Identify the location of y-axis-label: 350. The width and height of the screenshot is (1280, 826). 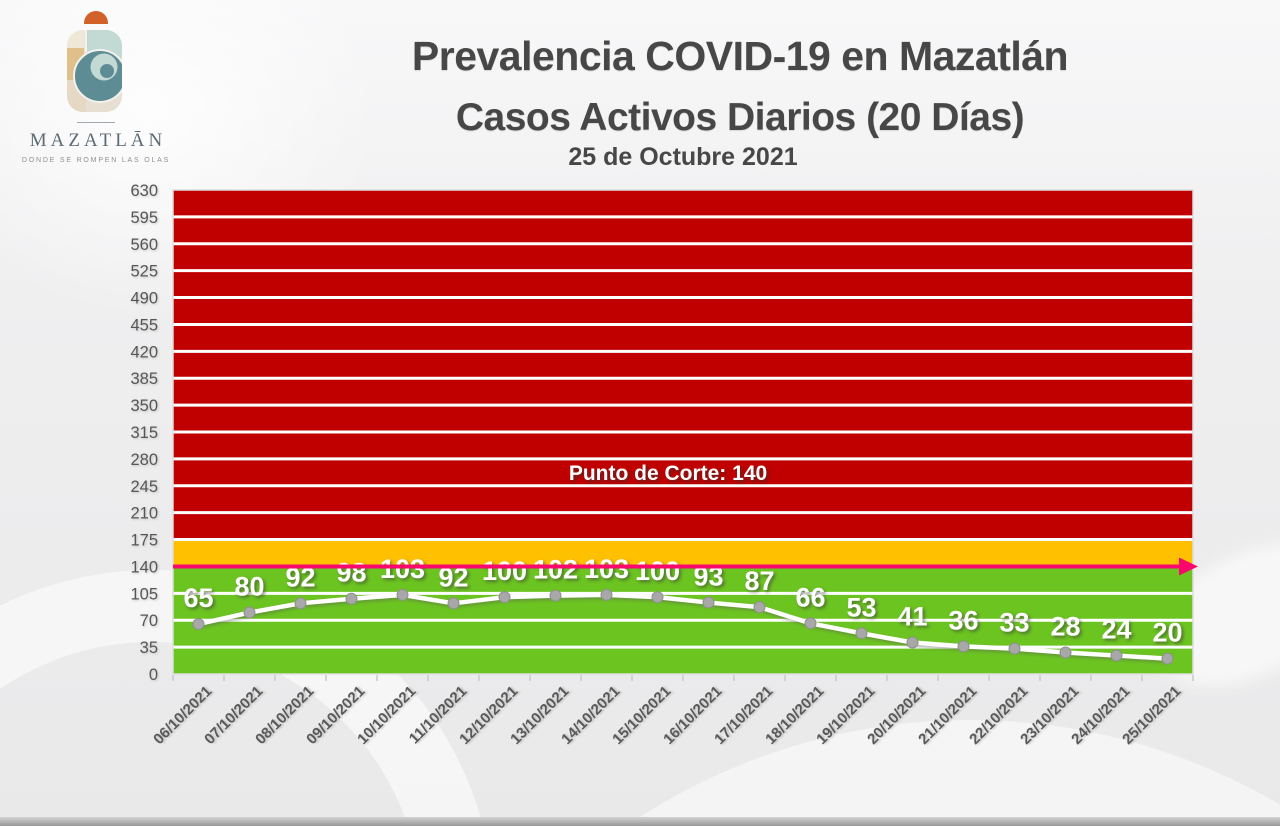
(144, 406).